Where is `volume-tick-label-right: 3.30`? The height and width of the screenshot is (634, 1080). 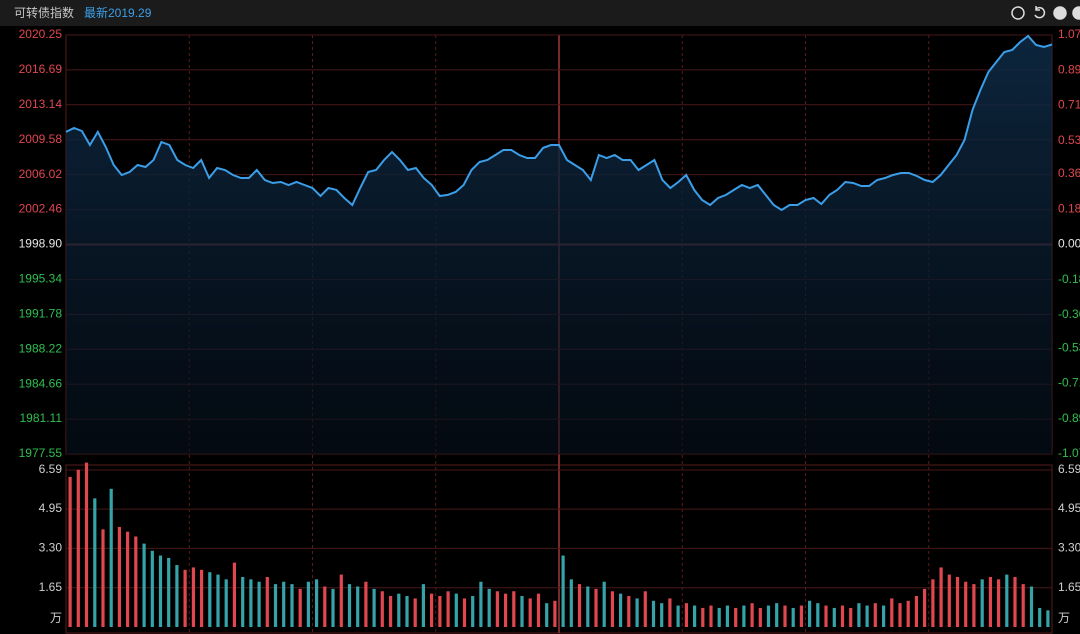 volume-tick-label-right: 3.30 is located at coordinates (1069, 548).